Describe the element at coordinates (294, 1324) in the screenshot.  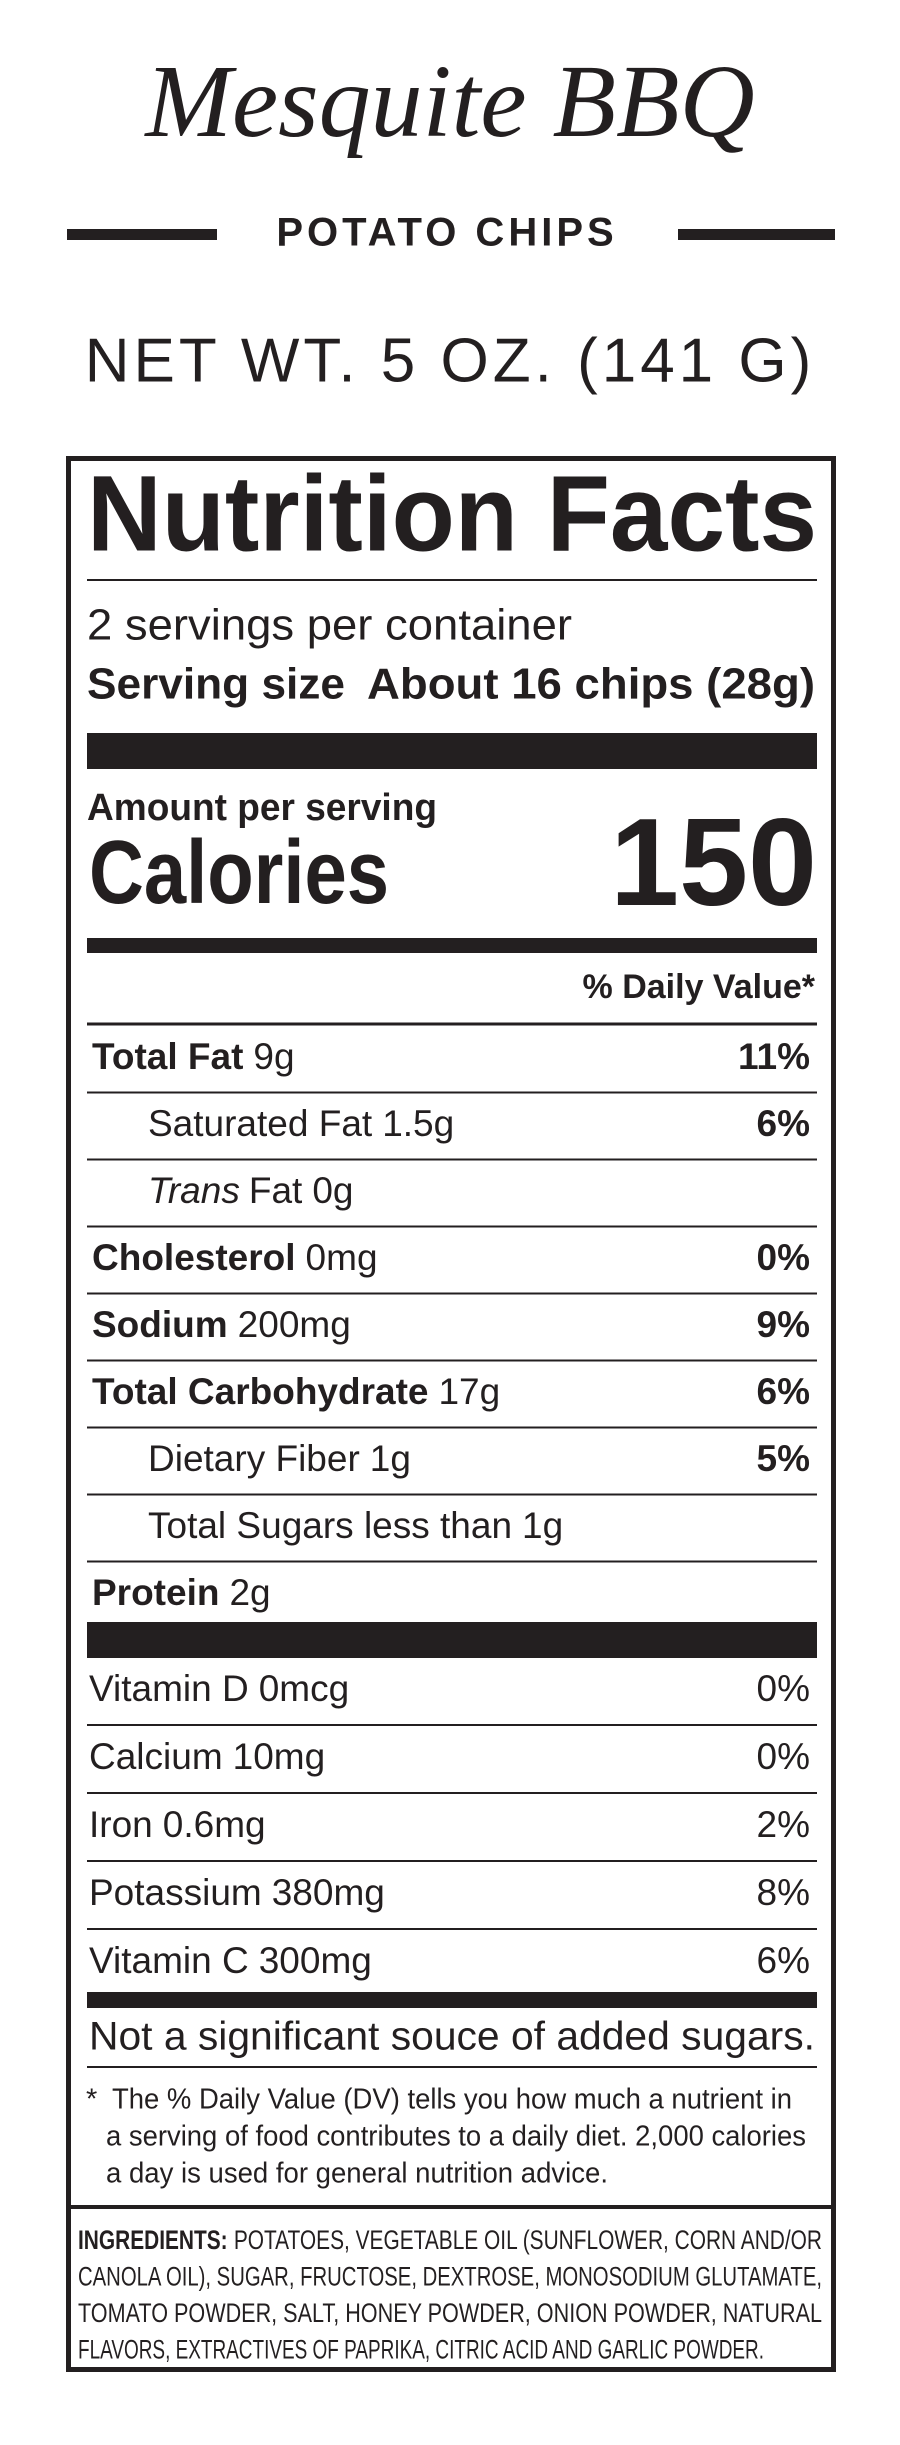
I see `nutrient-amount: 200mg` at that location.